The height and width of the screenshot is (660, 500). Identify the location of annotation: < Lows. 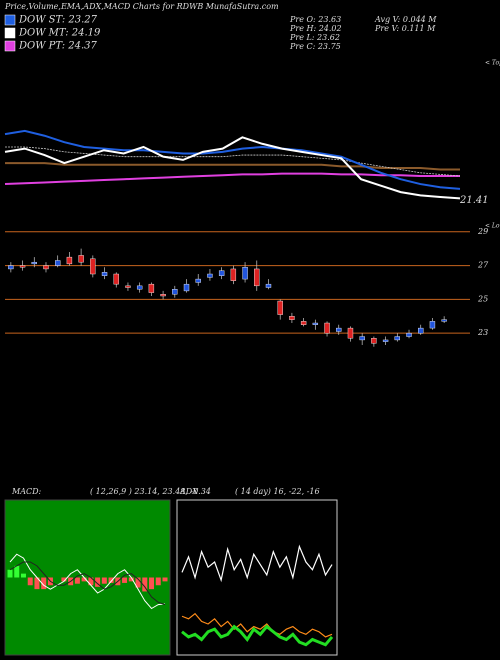
(492, 226).